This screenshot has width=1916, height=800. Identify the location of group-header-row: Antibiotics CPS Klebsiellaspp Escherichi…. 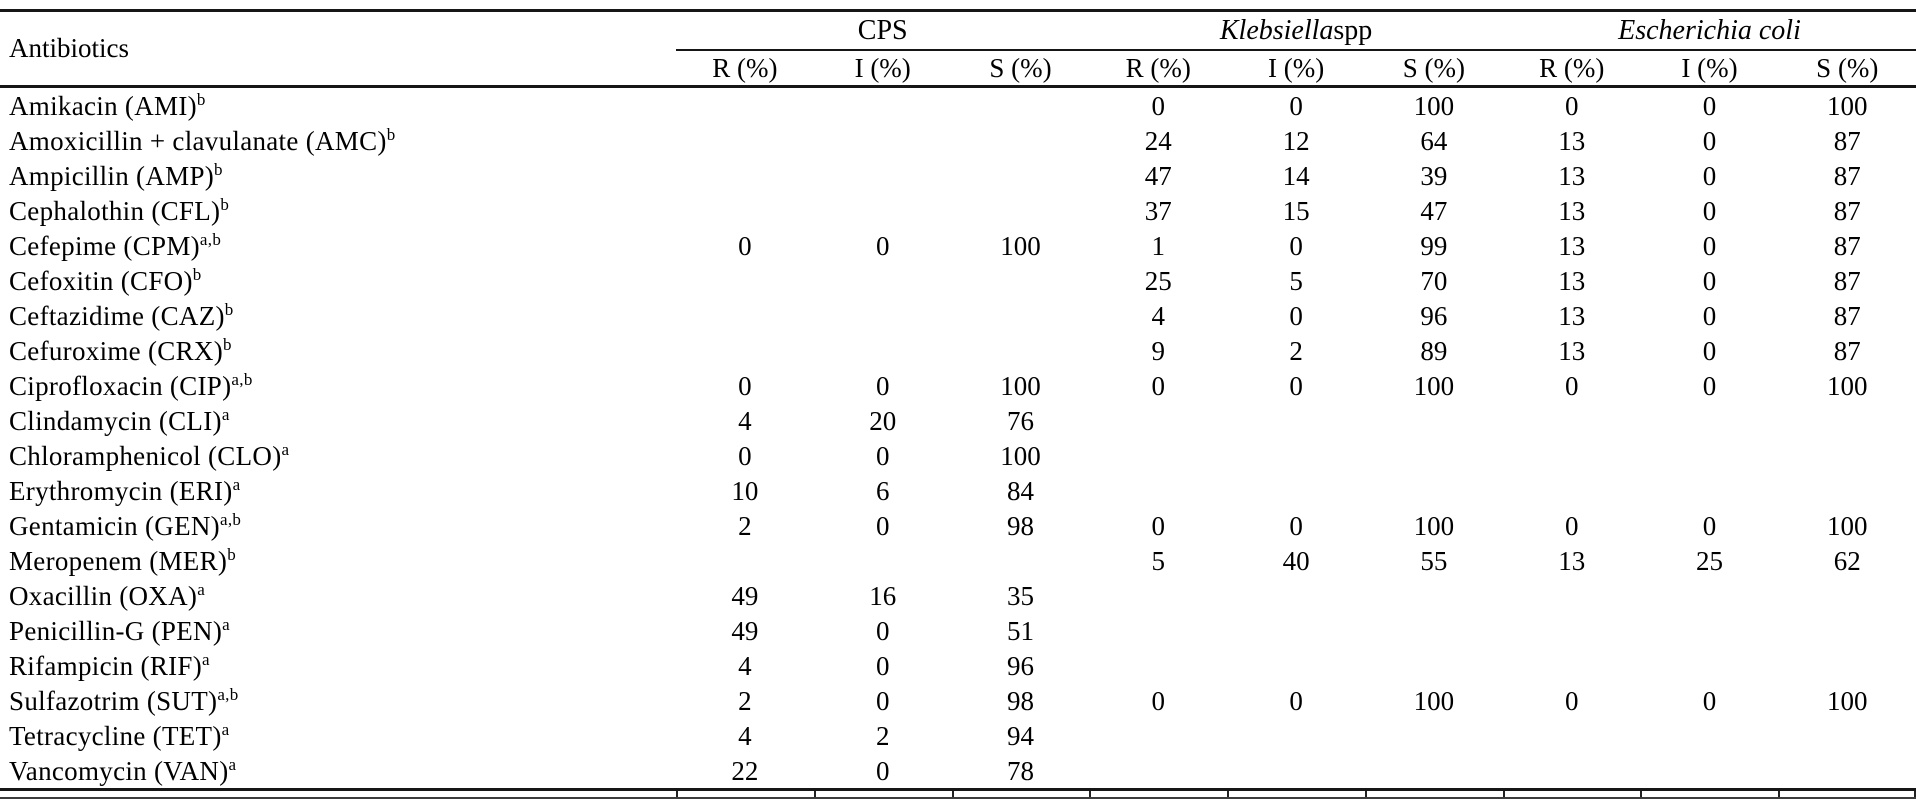
(958, 49).